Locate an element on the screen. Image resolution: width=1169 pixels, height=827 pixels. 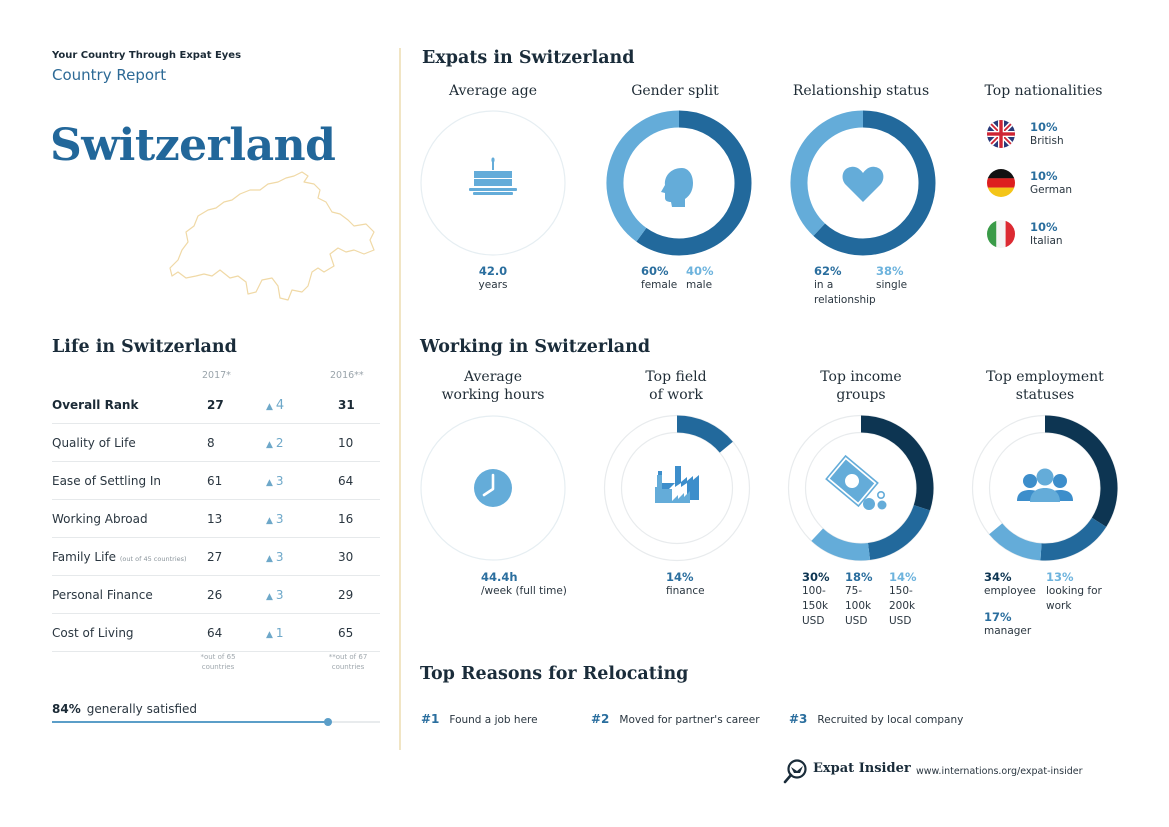
nationality-label: British is located at coordinates (1047, 141).